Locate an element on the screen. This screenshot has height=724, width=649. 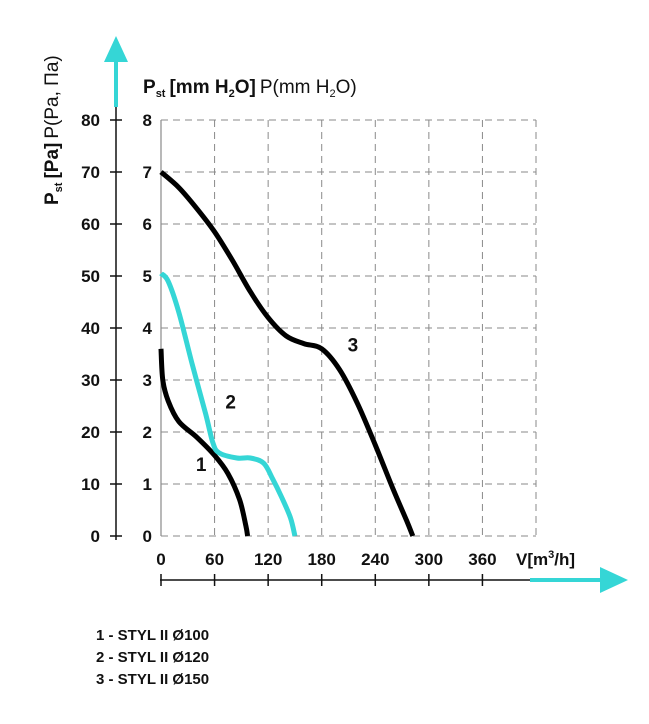
y-tick-label-pa: 0 is located at coordinates (95, 536).